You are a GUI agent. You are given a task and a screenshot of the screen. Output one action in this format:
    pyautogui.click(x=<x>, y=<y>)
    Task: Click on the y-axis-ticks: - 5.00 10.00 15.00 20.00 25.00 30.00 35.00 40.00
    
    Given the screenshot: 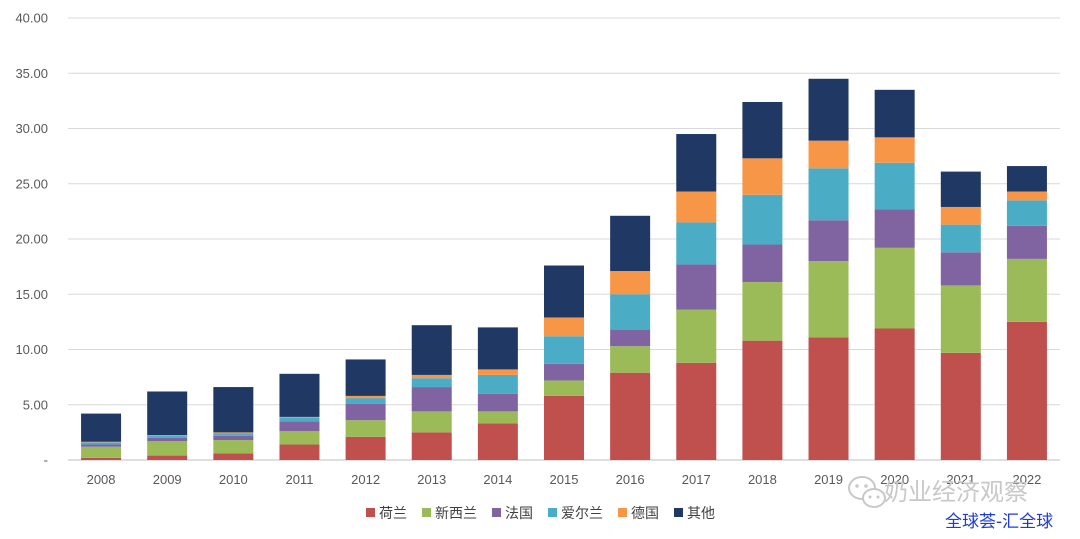 What is the action you would take?
    pyautogui.click(x=31, y=239)
    